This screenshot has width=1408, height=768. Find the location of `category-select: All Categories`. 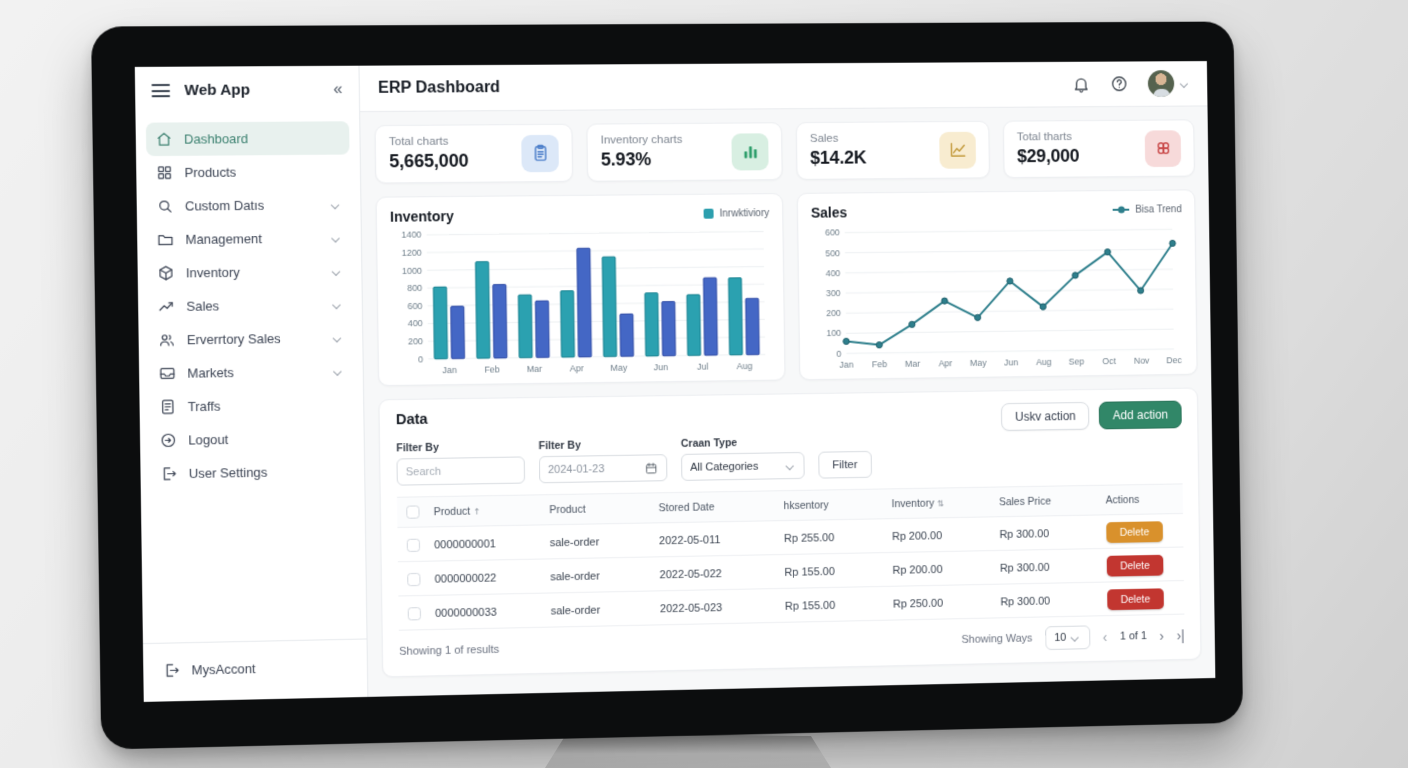

category-select: All Categories is located at coordinates (743, 466).